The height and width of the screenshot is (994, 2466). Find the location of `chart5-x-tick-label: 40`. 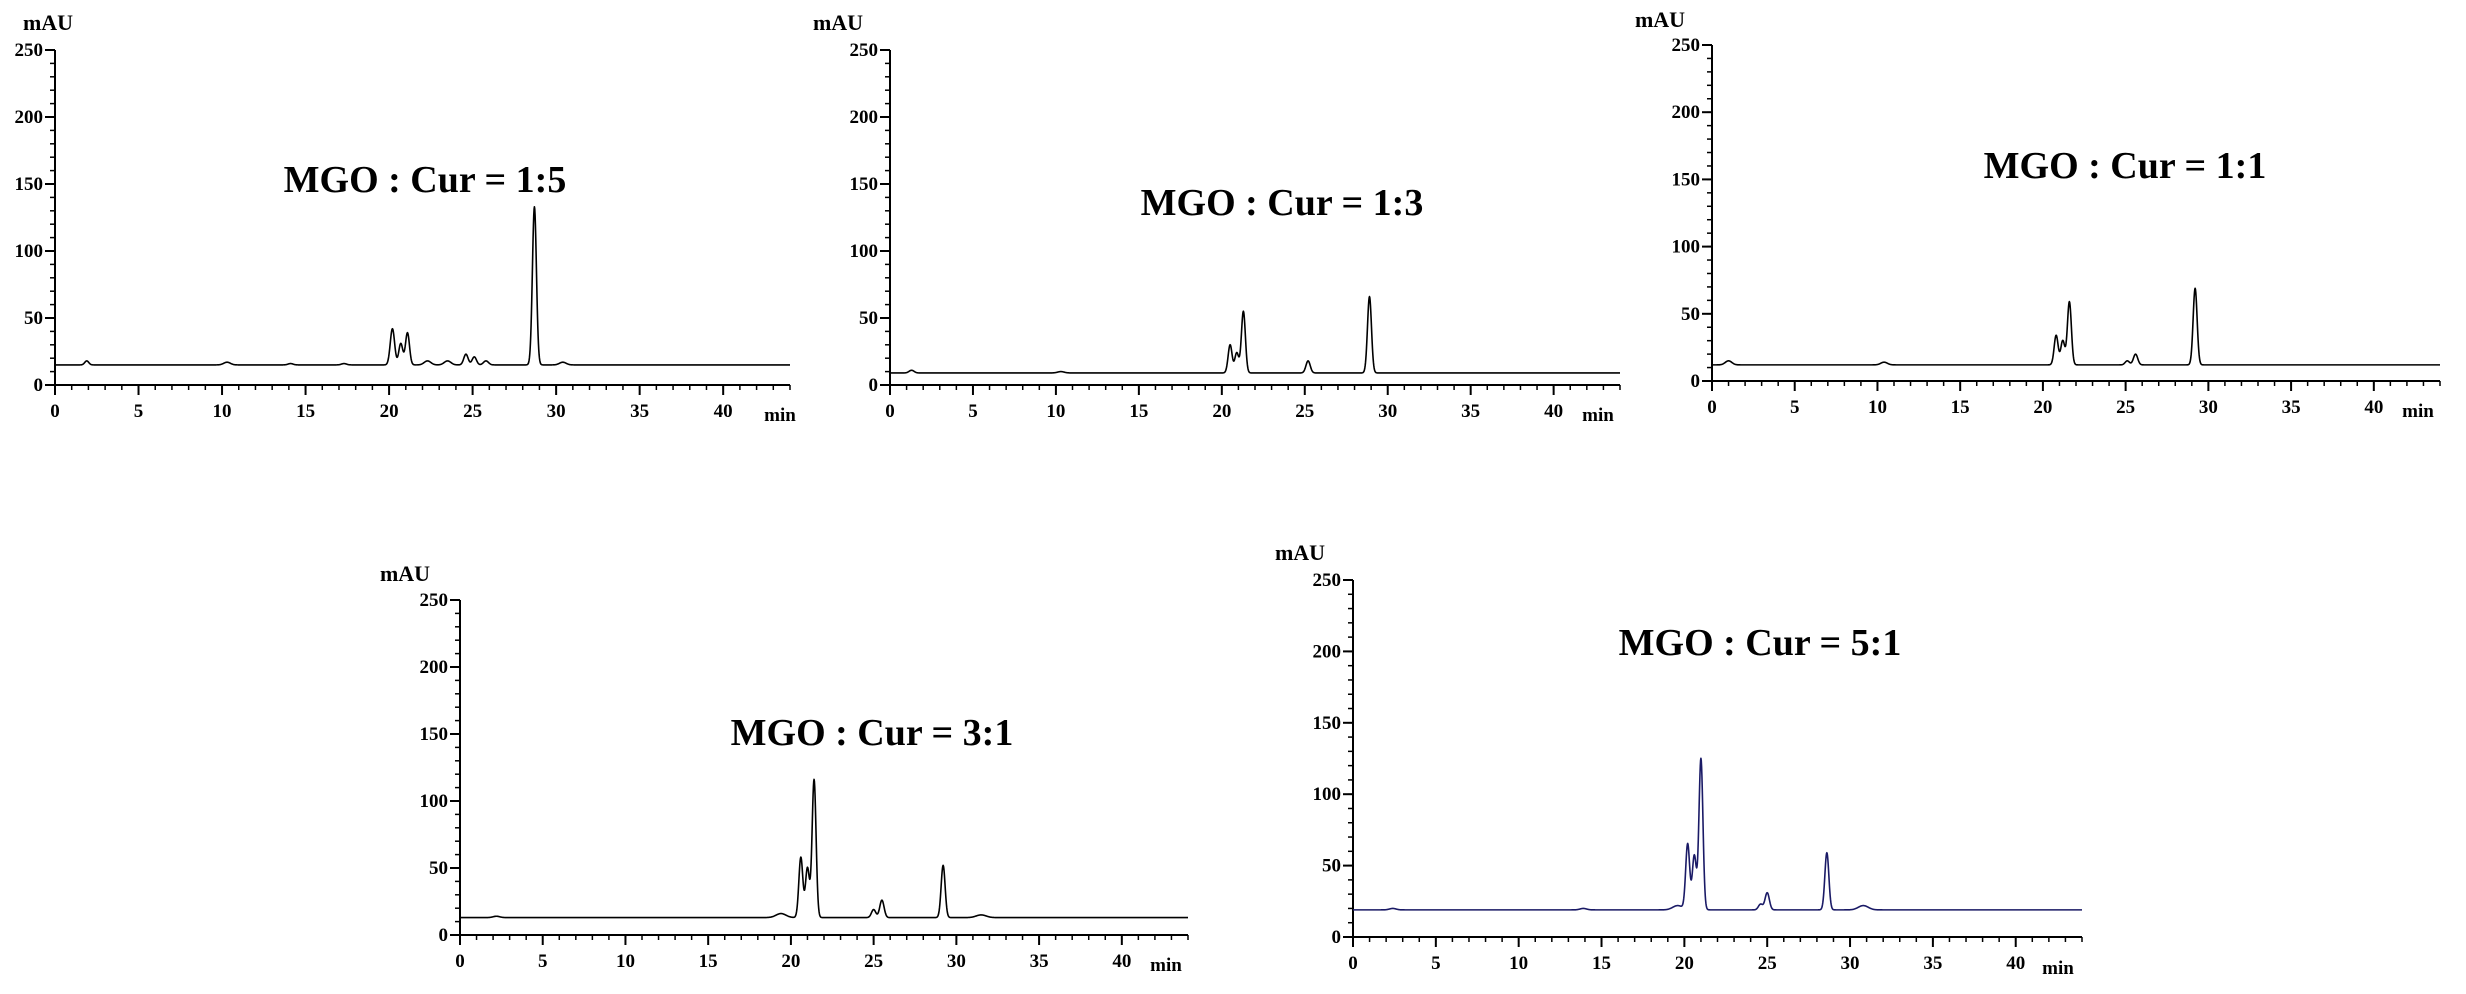

chart5-x-tick-label: 40 is located at coordinates (2015, 963).